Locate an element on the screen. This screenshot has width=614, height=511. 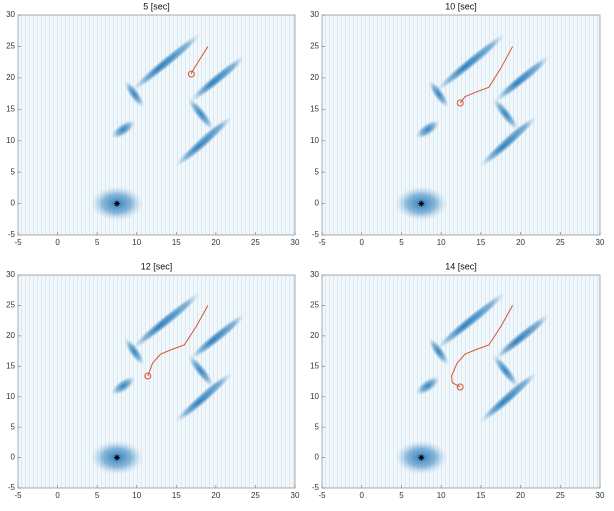
subplot-title: 5 [sec] is located at coordinates (156, 6).